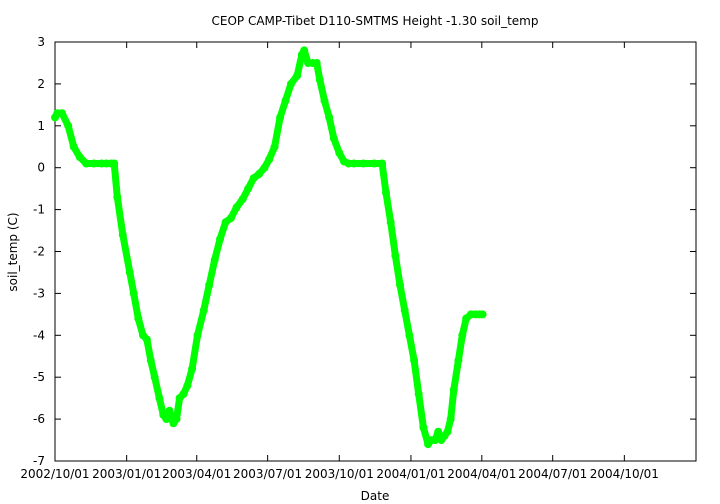 The width and height of the screenshot is (720, 504). I want to click on y-tick-label: -5, so click(39, 377).